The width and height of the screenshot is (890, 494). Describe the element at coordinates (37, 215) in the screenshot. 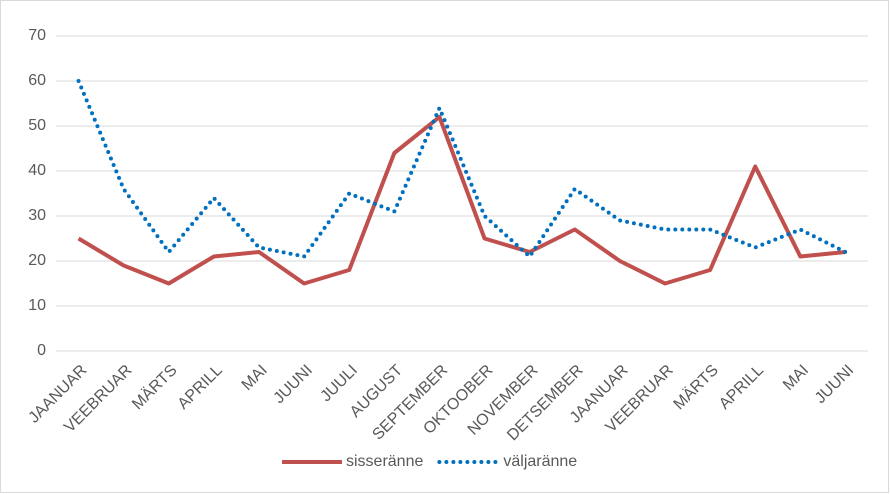

I see `y-tick-label: 30` at that location.